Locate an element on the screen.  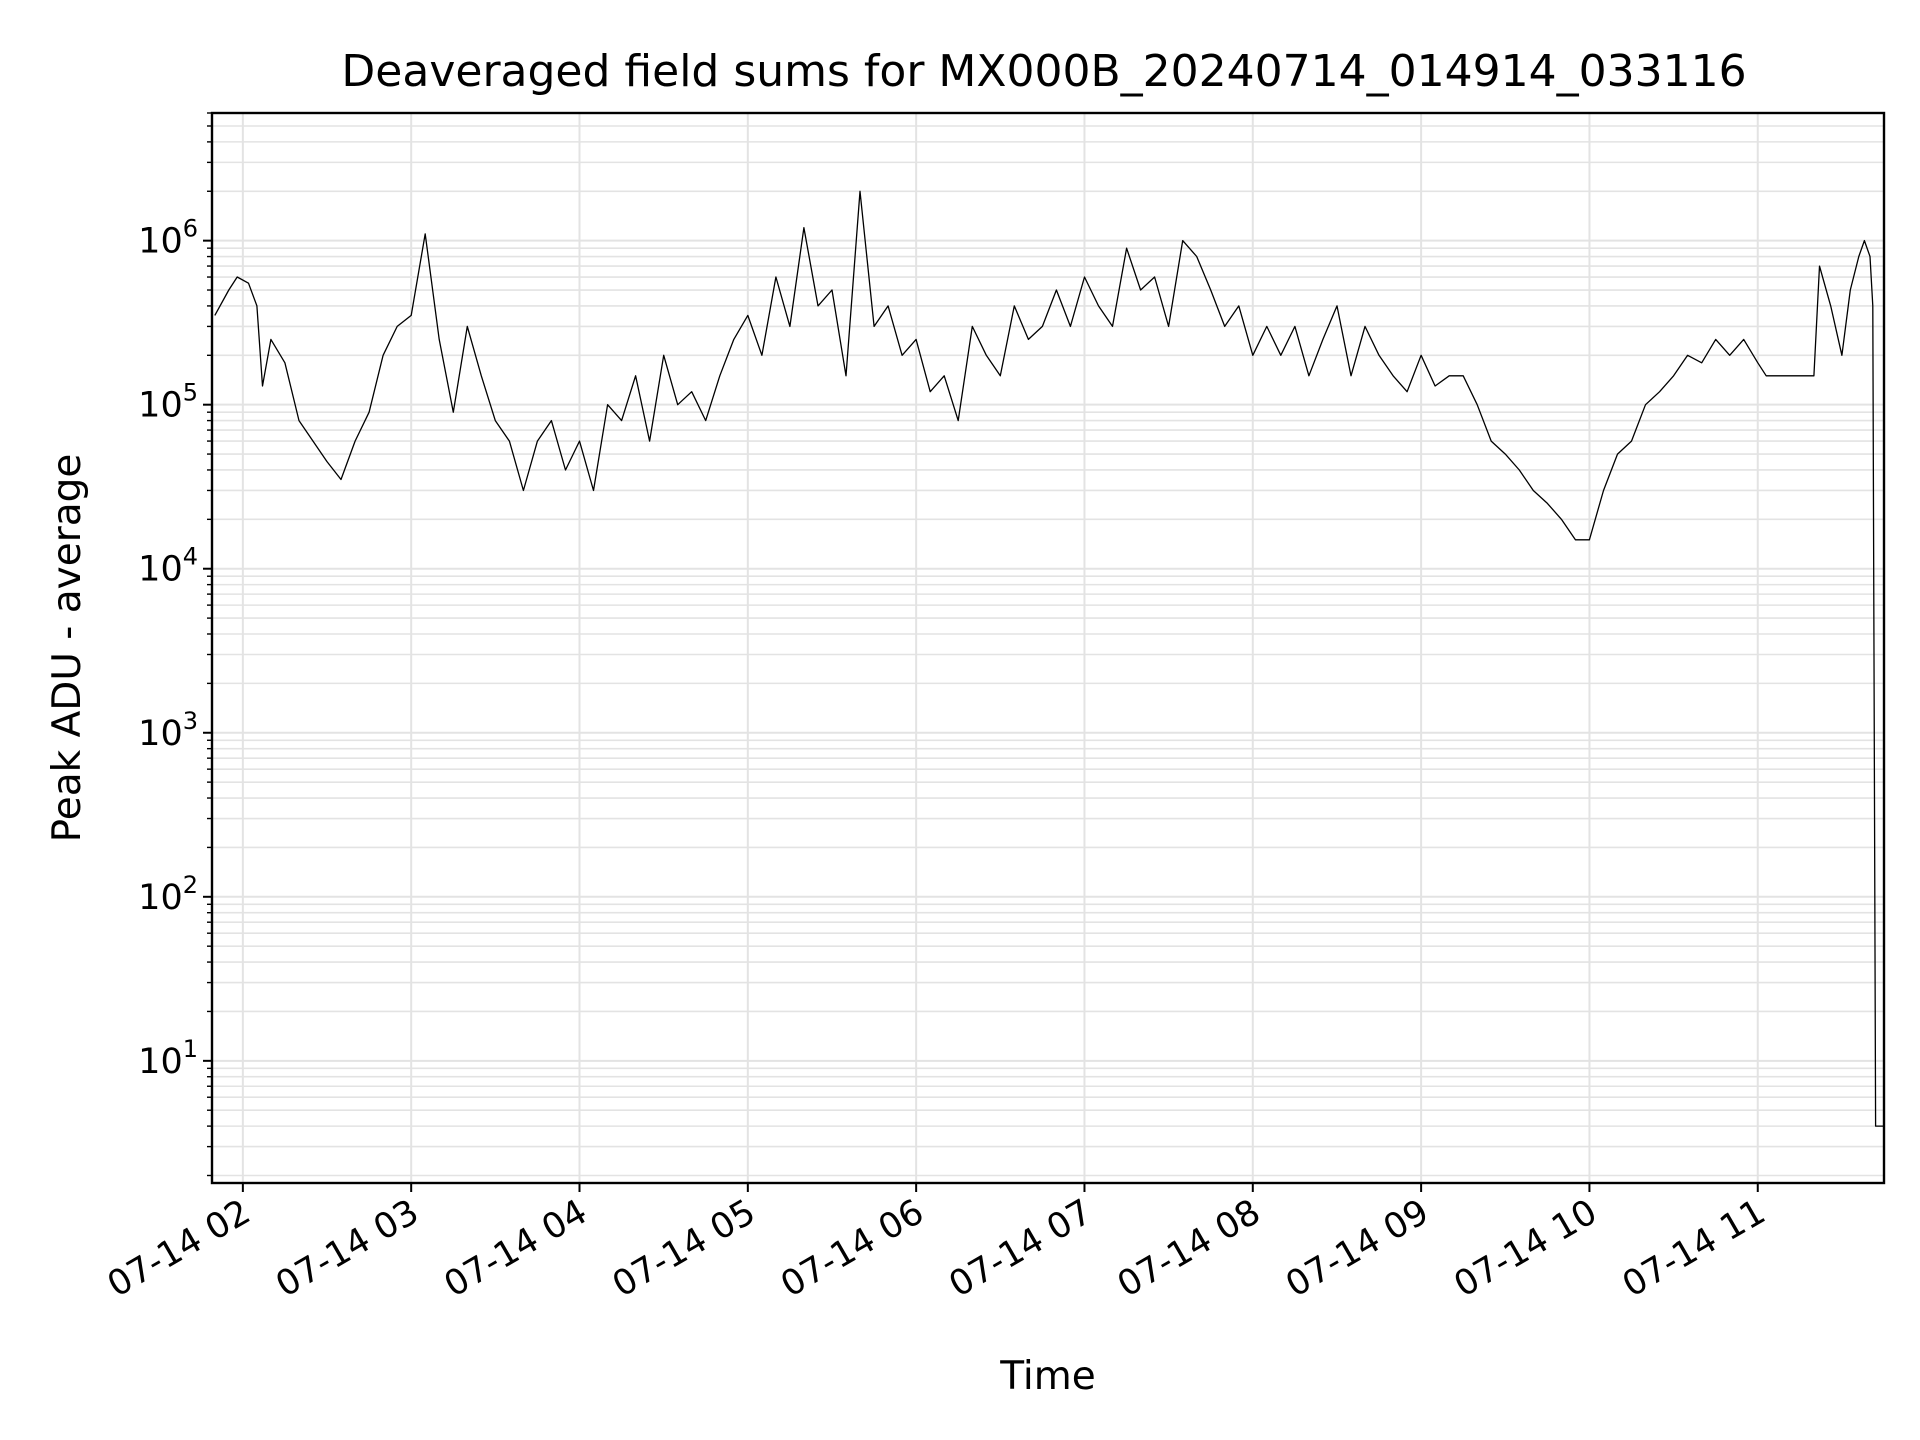
y-tick-label: 10⁵ is located at coordinates (168, 402).